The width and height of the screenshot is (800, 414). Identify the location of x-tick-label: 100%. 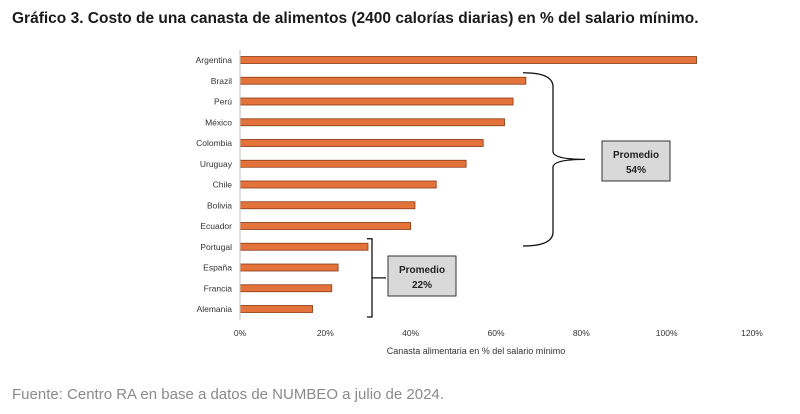
(667, 333).